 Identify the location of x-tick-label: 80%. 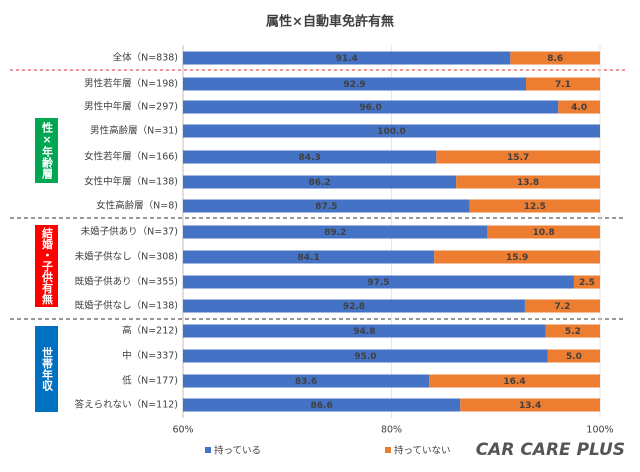
(391, 430).